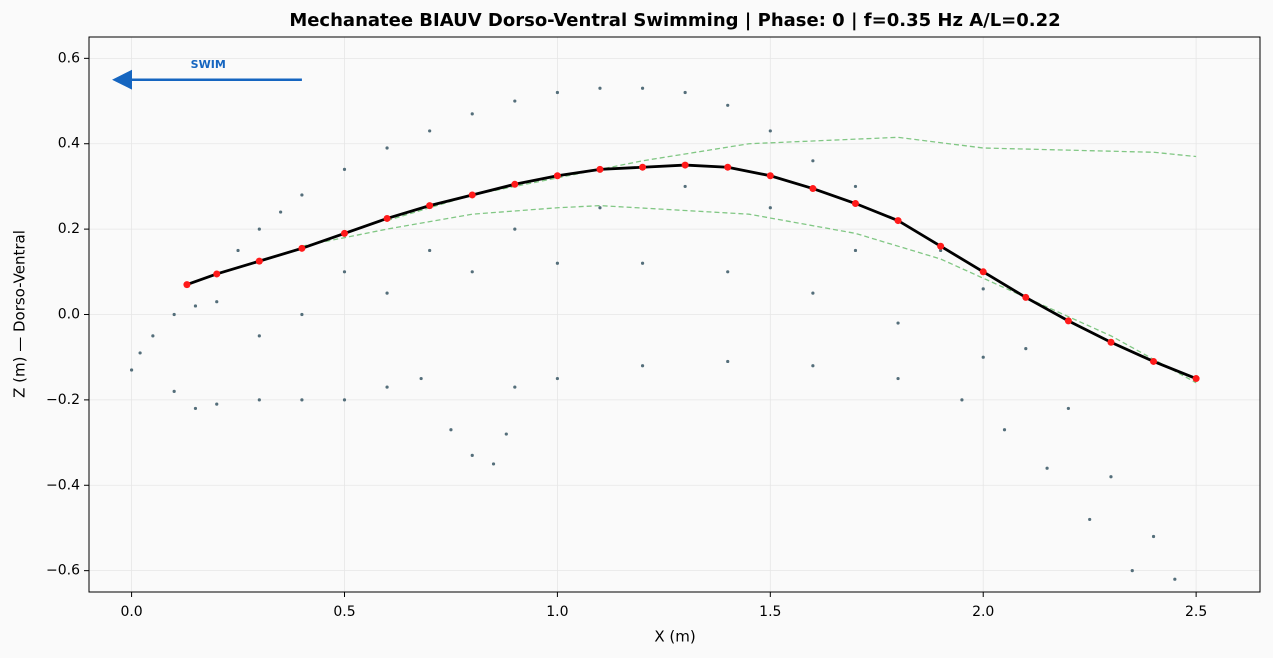 The height and width of the screenshot is (658, 1273). What do you see at coordinates (344, 612) in the screenshot?
I see `x-tick-label: 0.5` at bounding box center [344, 612].